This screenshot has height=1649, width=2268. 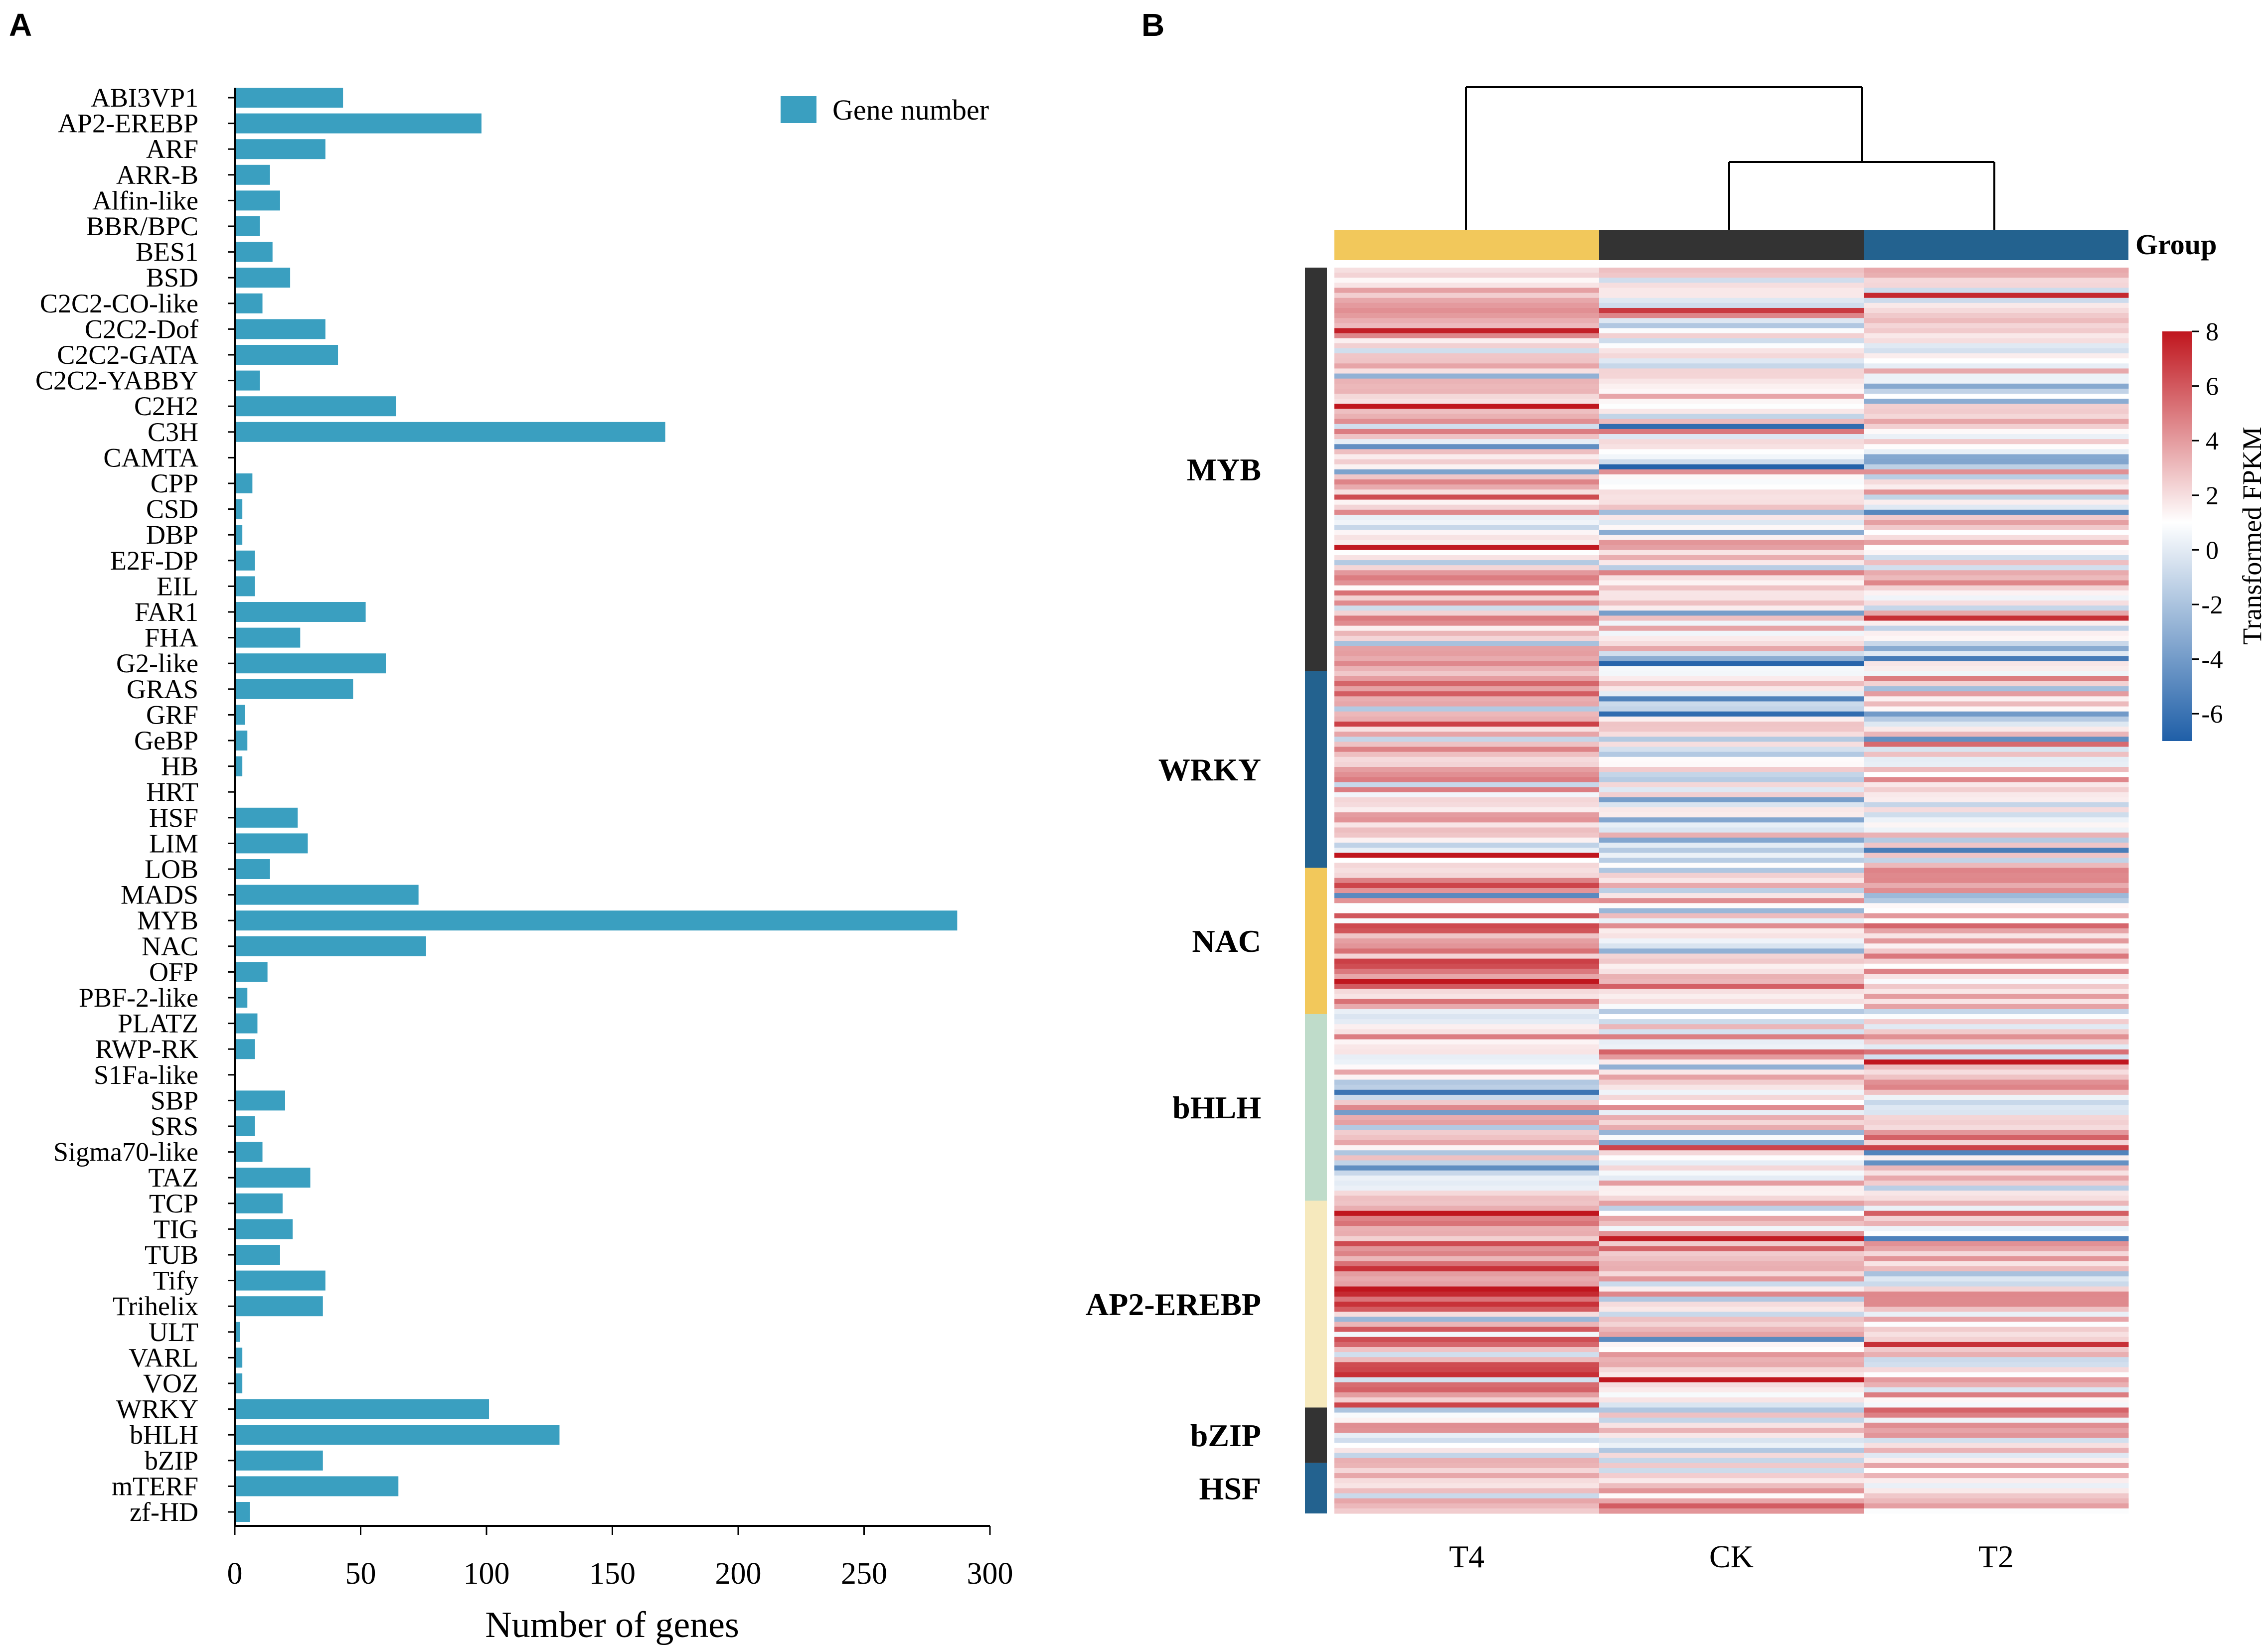 What do you see at coordinates (1226, 941) in the screenshot?
I see `family-label-nac: NAC` at bounding box center [1226, 941].